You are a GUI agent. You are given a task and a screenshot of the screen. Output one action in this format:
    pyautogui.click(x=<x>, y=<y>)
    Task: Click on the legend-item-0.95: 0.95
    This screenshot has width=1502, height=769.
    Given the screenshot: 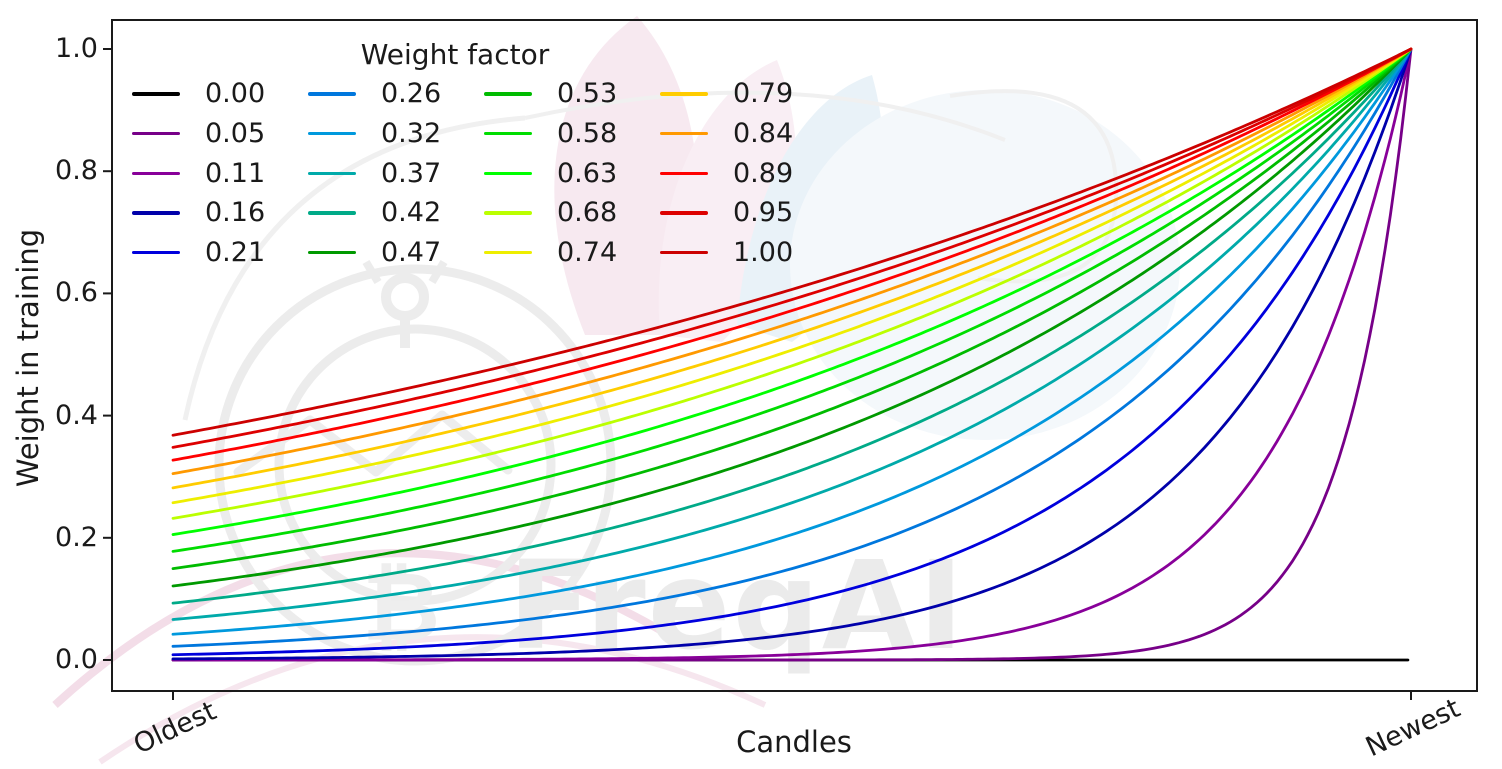 What is the action you would take?
    pyautogui.click(x=748, y=212)
    